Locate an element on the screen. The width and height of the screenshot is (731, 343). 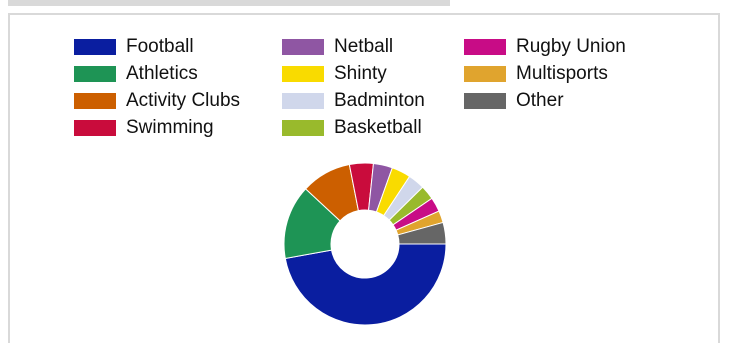
legend-item-athletics: Athletics is located at coordinates (178, 73).